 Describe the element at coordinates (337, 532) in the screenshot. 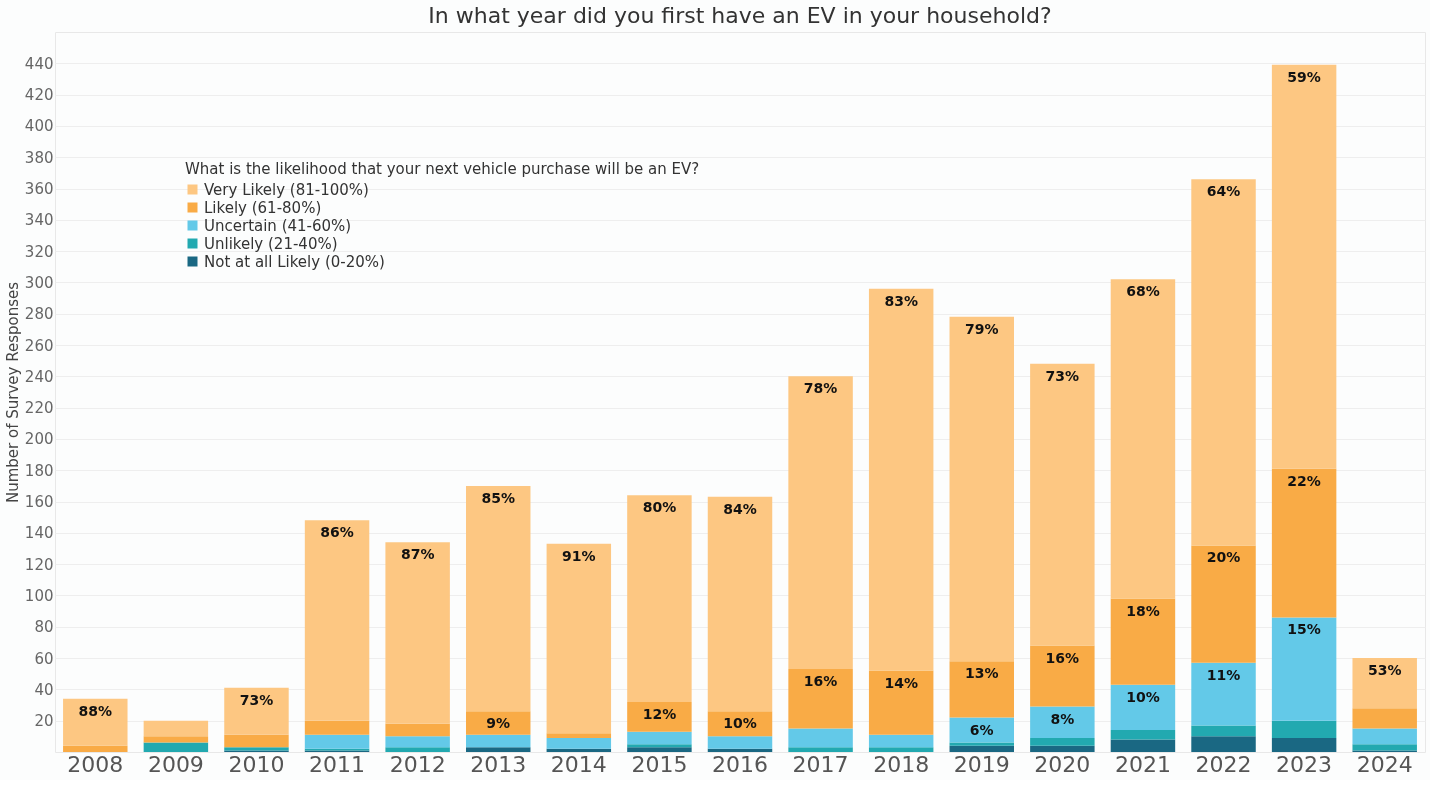

I see `annotation: 86%` at that location.